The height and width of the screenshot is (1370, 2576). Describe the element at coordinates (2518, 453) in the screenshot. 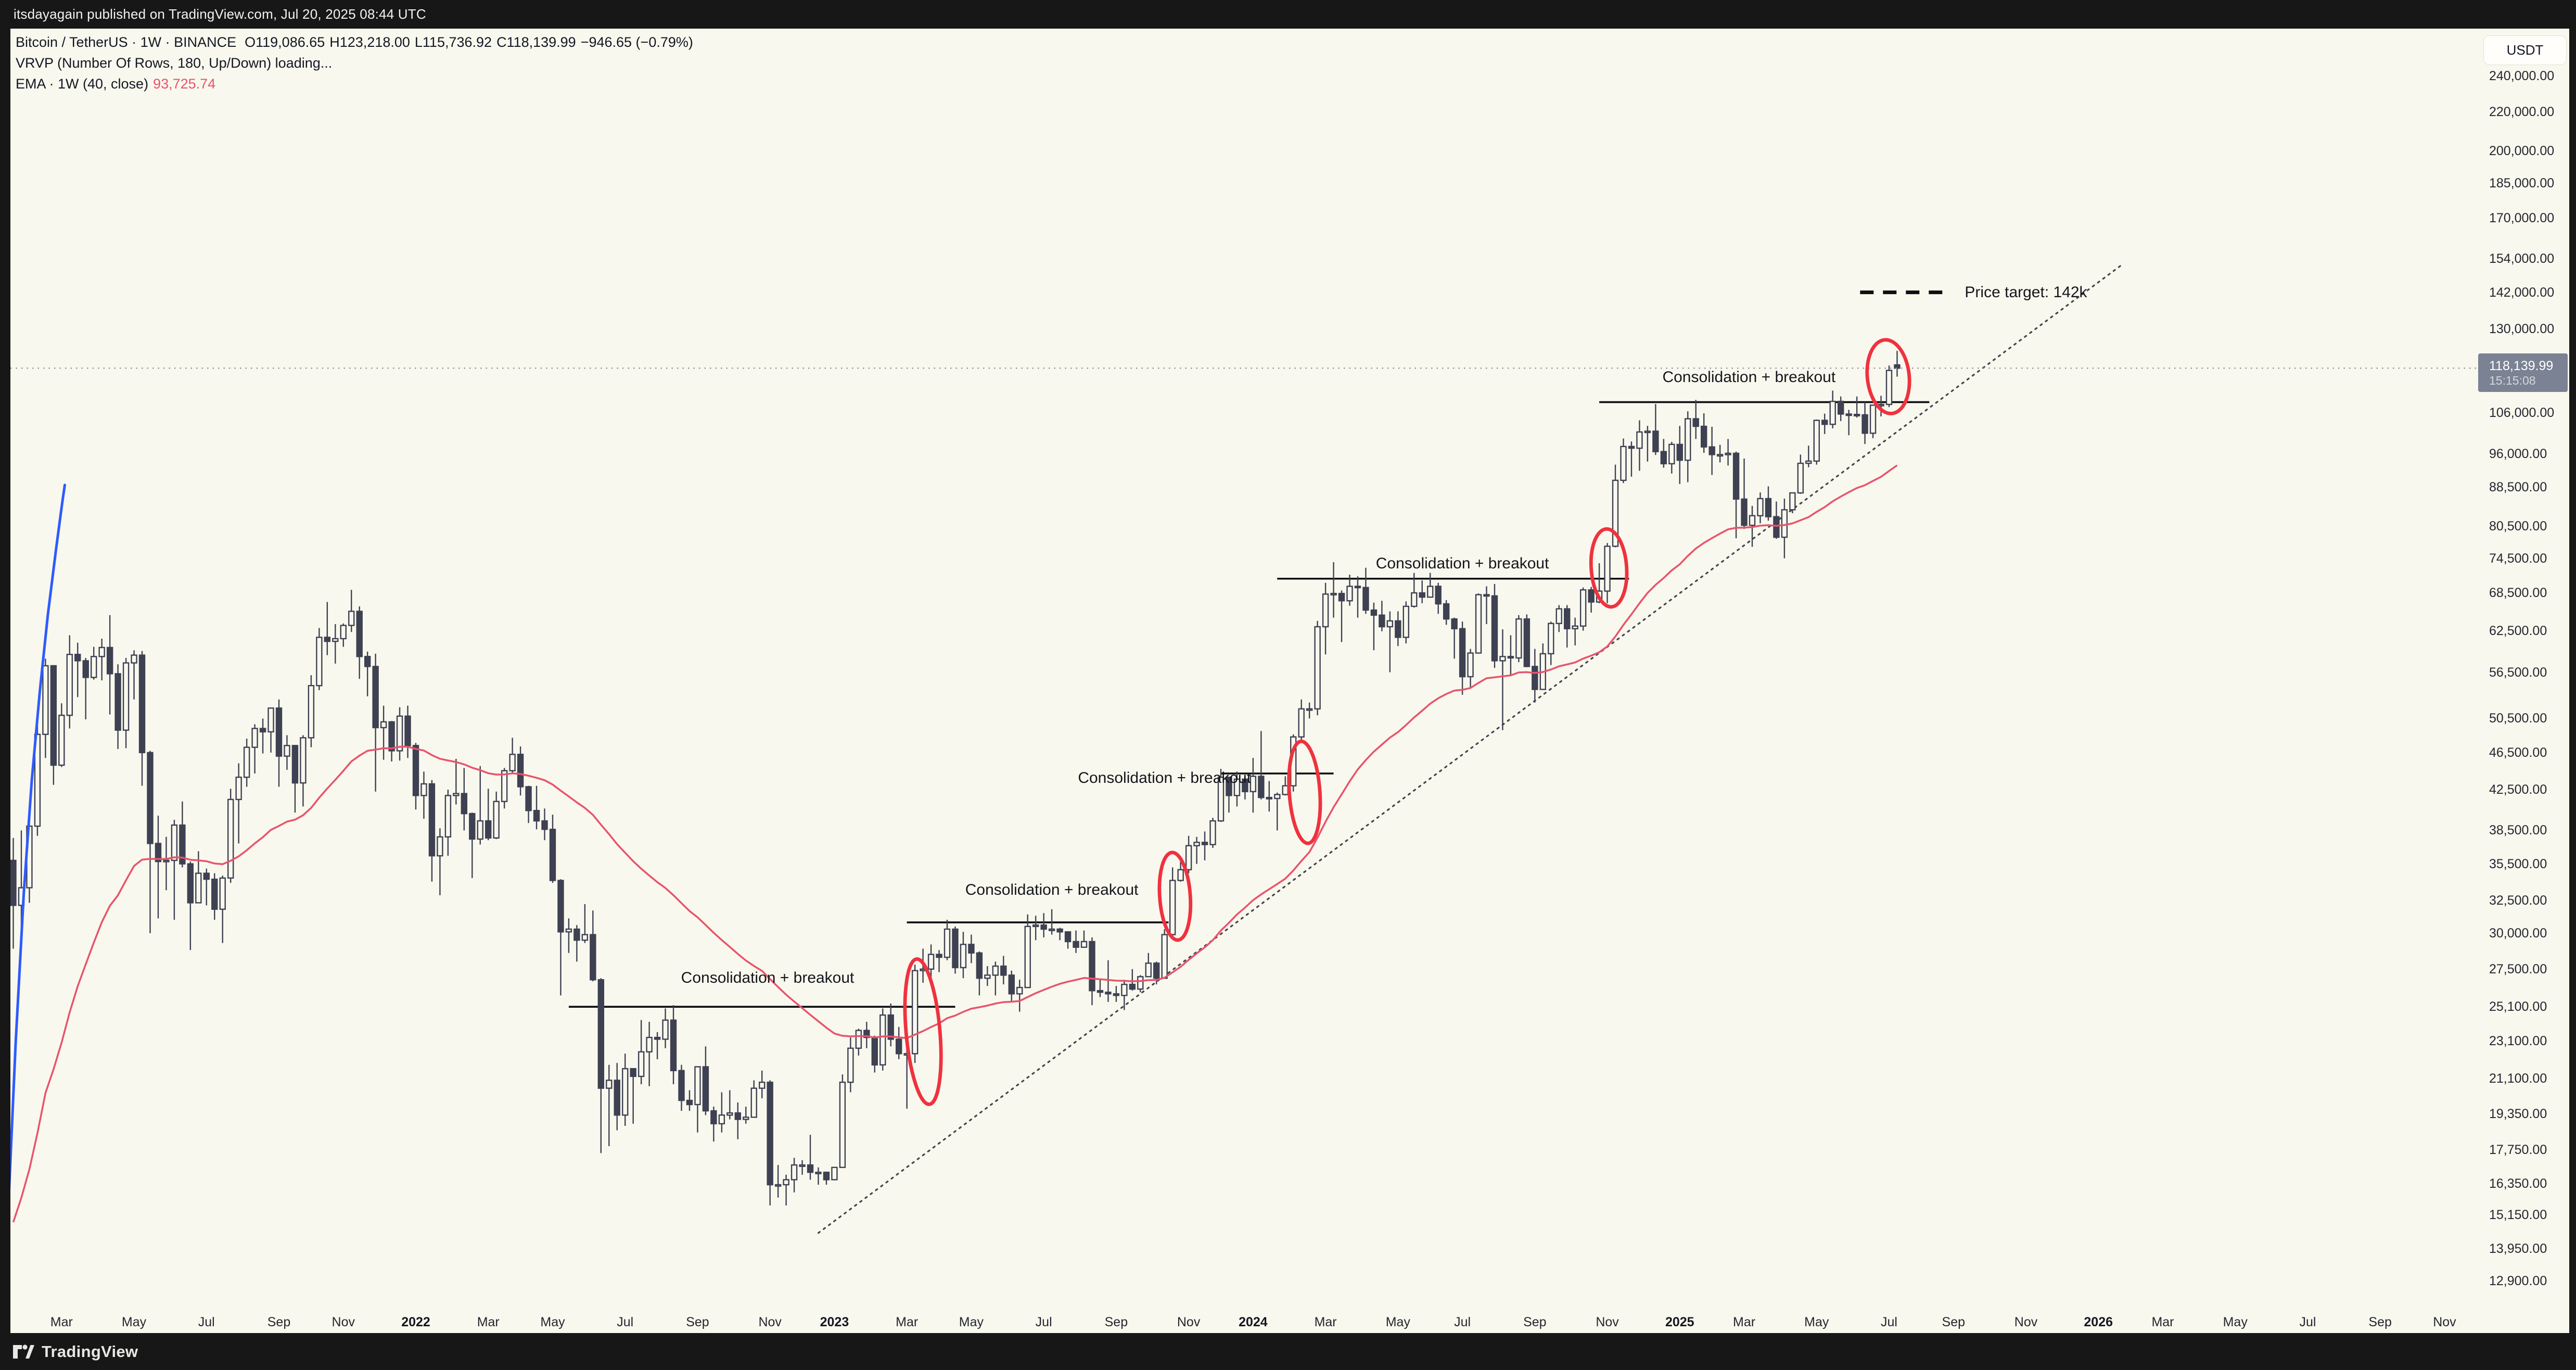

I see `price-axis-label: 96,000.00` at that location.